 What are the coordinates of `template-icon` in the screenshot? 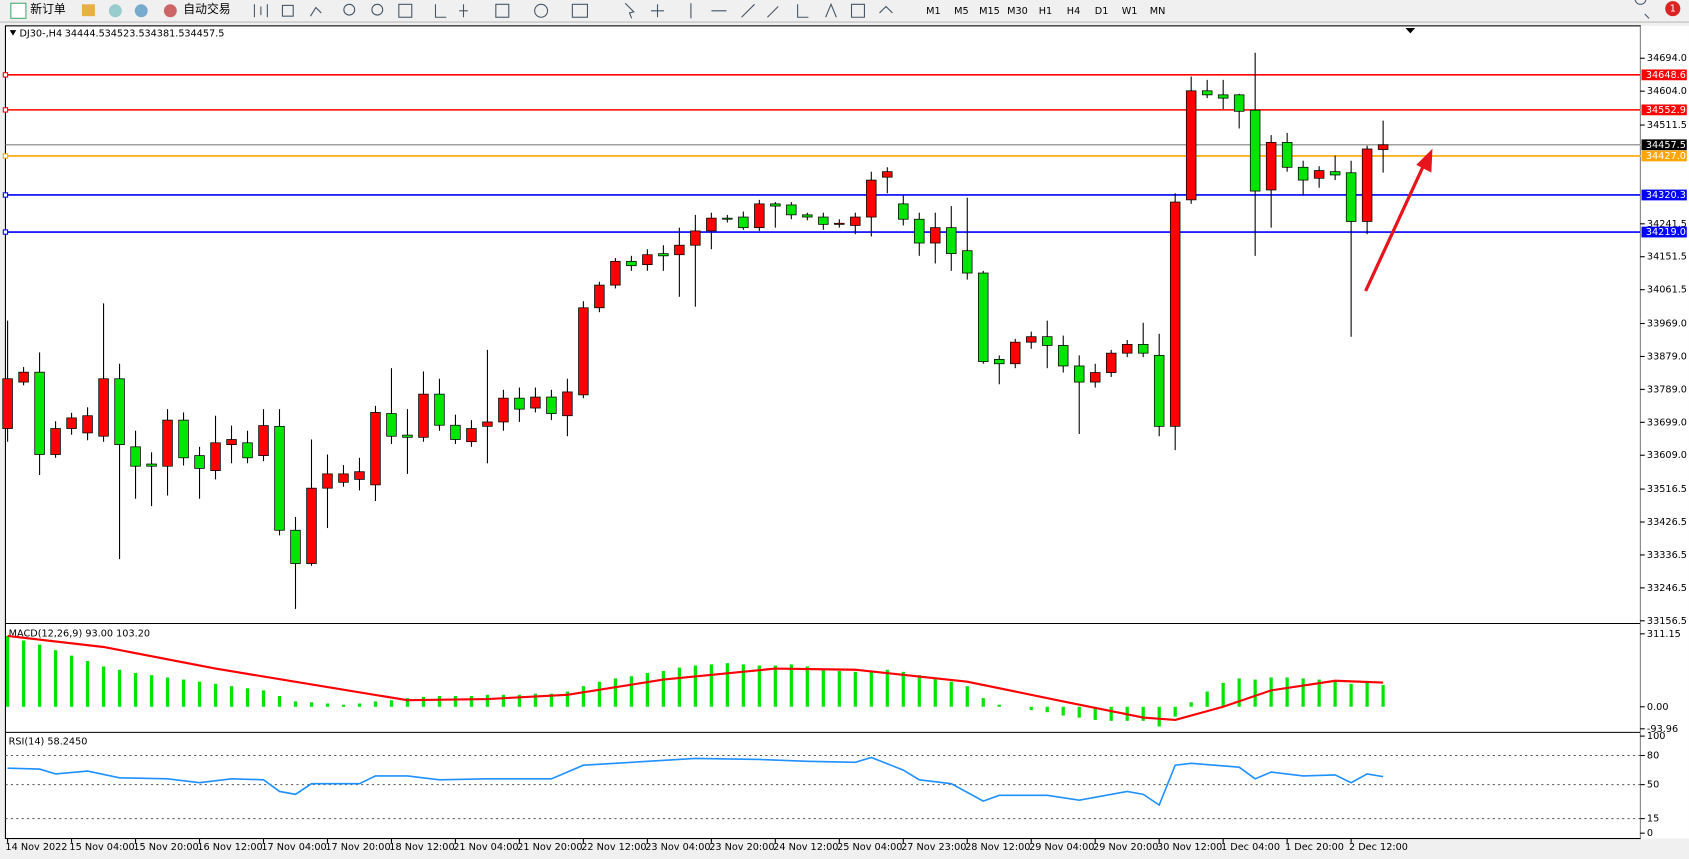 It's located at (579, 10).